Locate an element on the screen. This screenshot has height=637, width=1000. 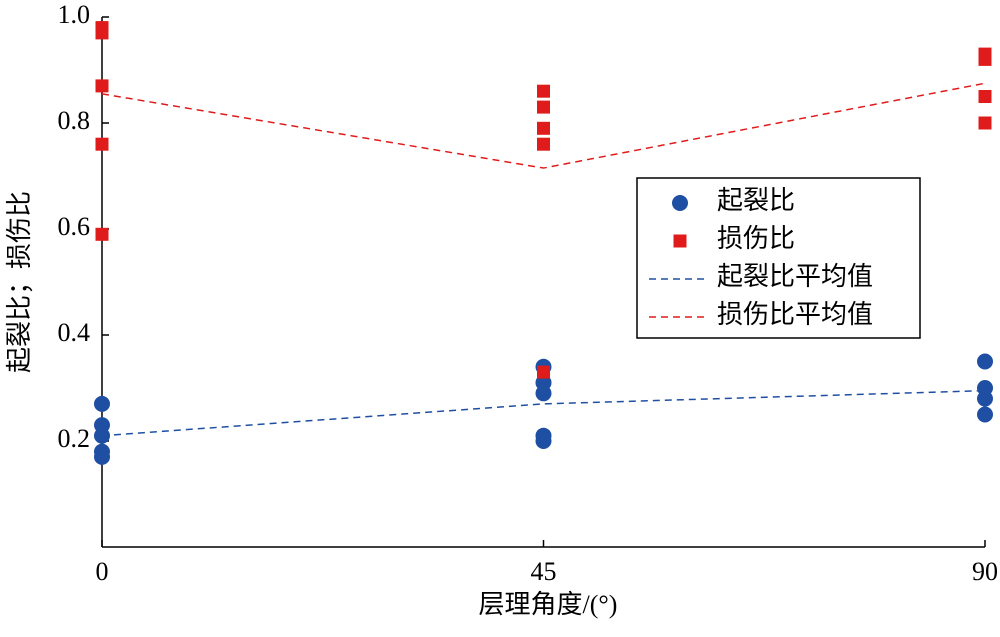
legend-label: 起裂比平均值 is located at coordinates (795, 276).